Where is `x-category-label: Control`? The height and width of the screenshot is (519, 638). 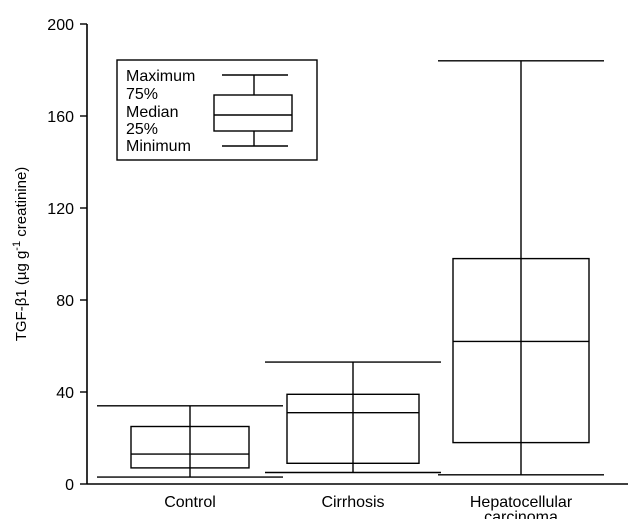
x-category-label: Control is located at coordinates (190, 502).